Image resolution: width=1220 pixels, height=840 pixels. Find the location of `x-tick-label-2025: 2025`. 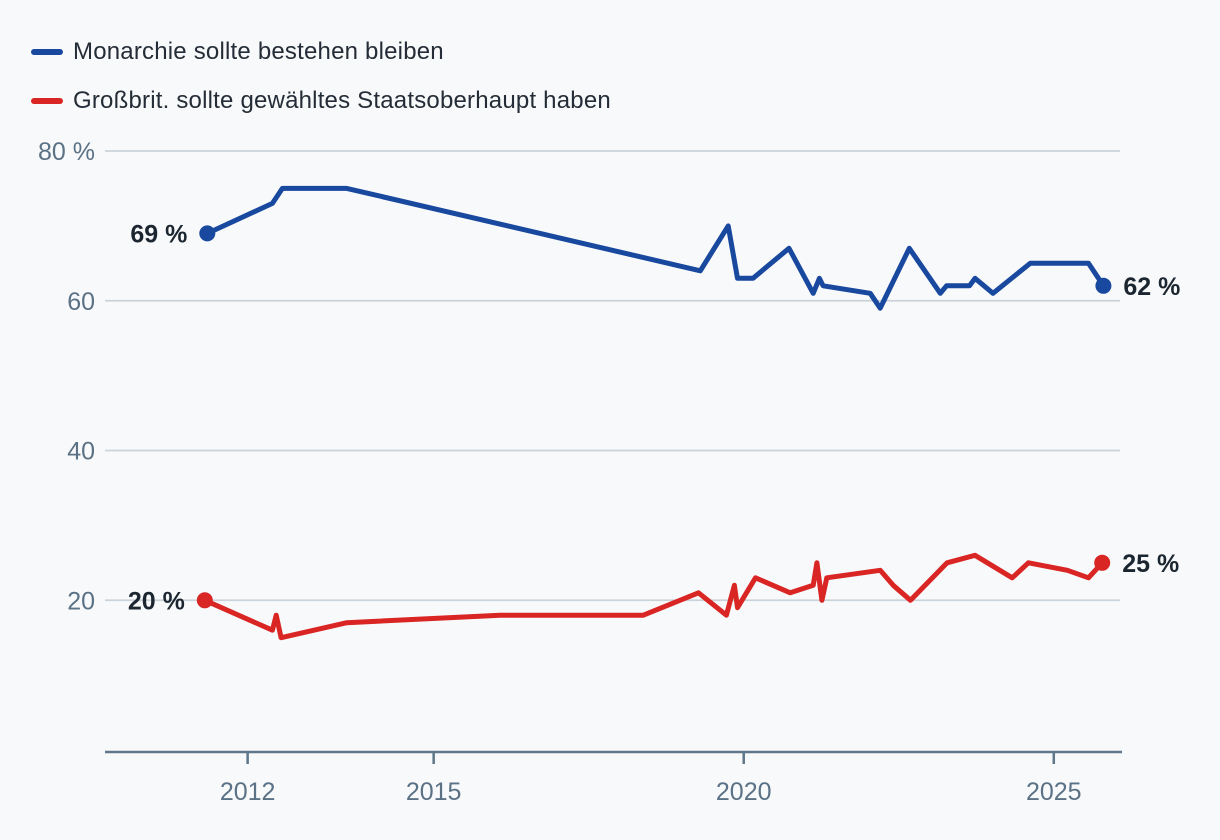

x-tick-label-2025: 2025 is located at coordinates (1054, 792).